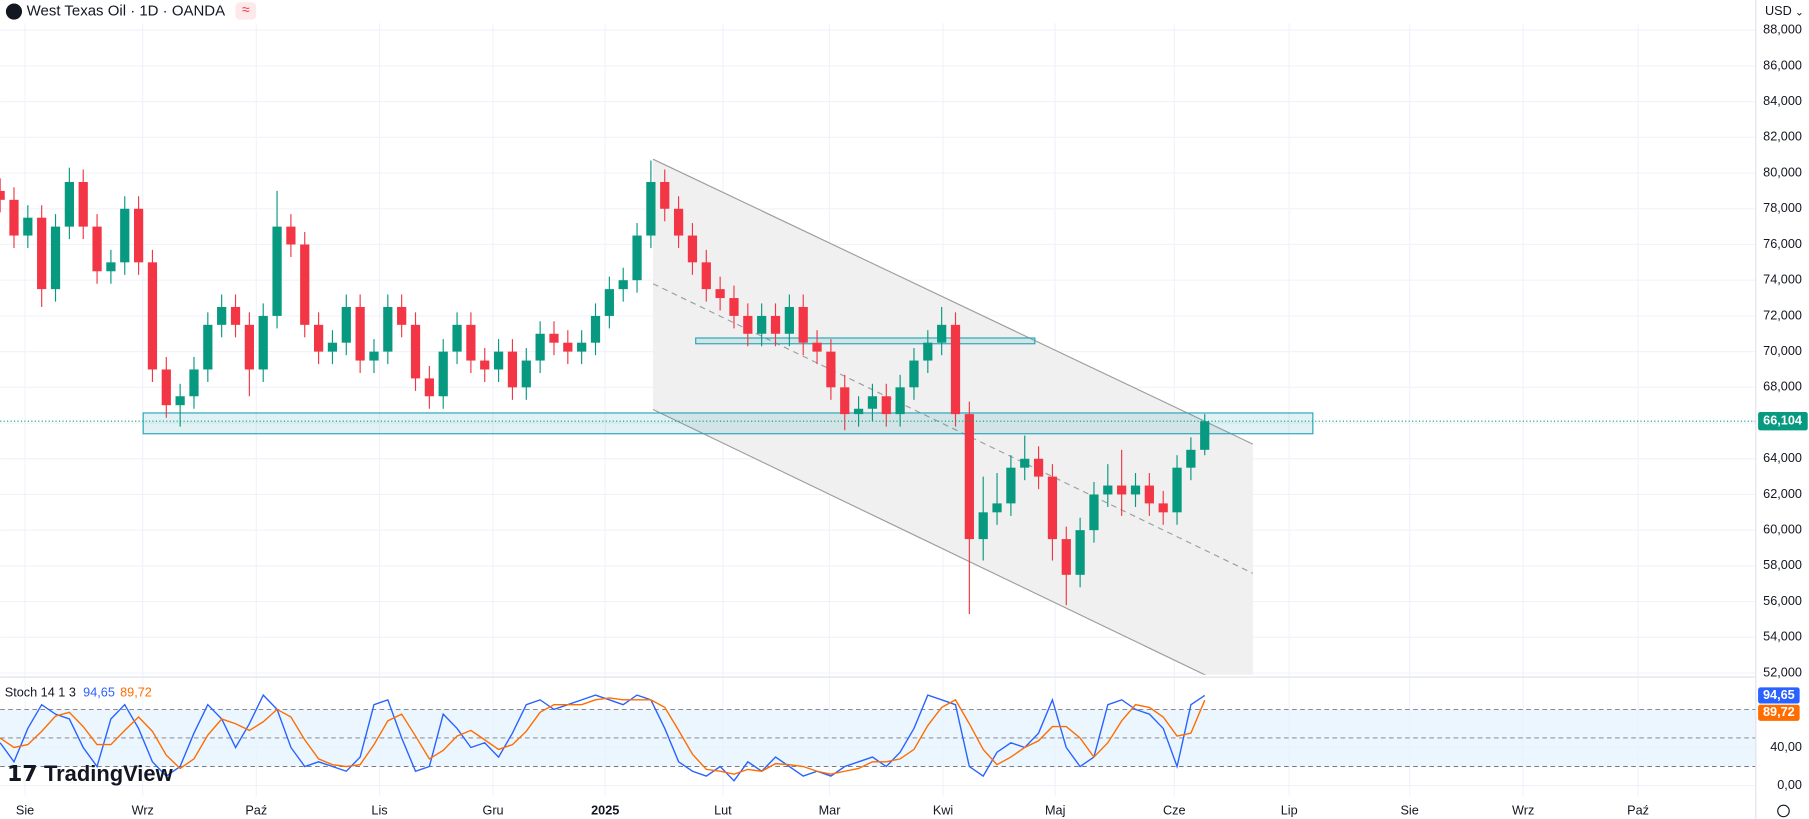 The width and height of the screenshot is (1809, 819). What do you see at coordinates (830, 810) in the screenshot?
I see `x-tick-label: Mar` at bounding box center [830, 810].